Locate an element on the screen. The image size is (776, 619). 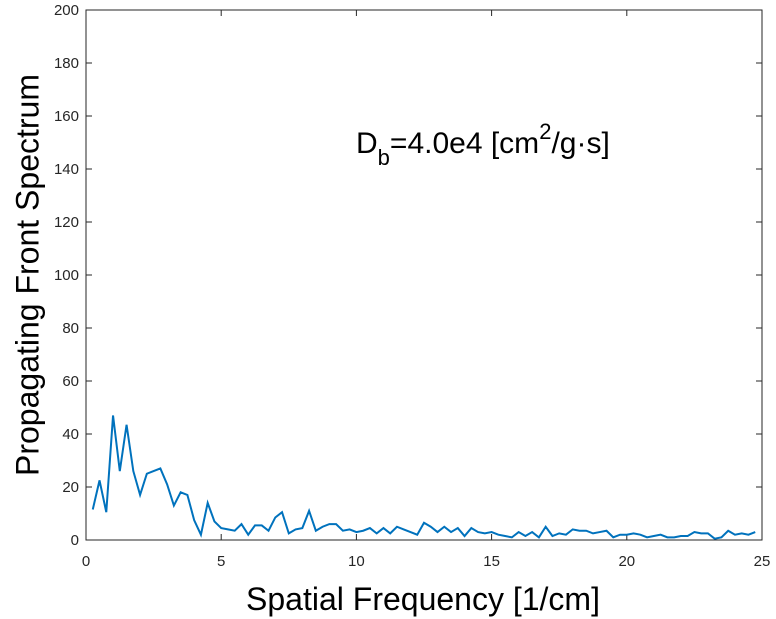
x-tick-label: 20 is located at coordinates (626, 561).